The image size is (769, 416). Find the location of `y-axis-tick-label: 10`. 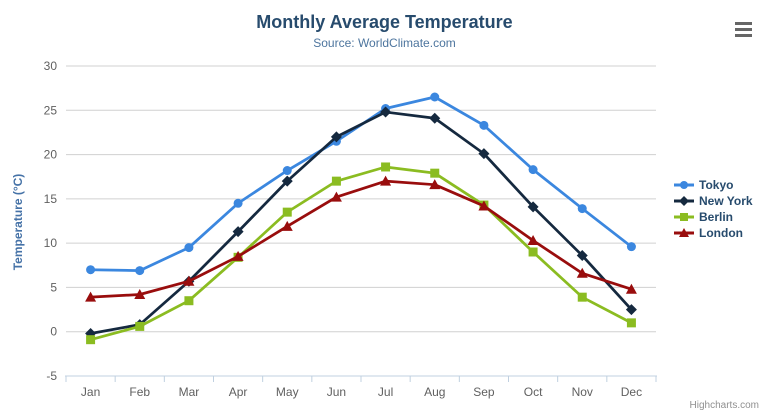

y-axis-tick-label: 10 is located at coordinates (51, 243).